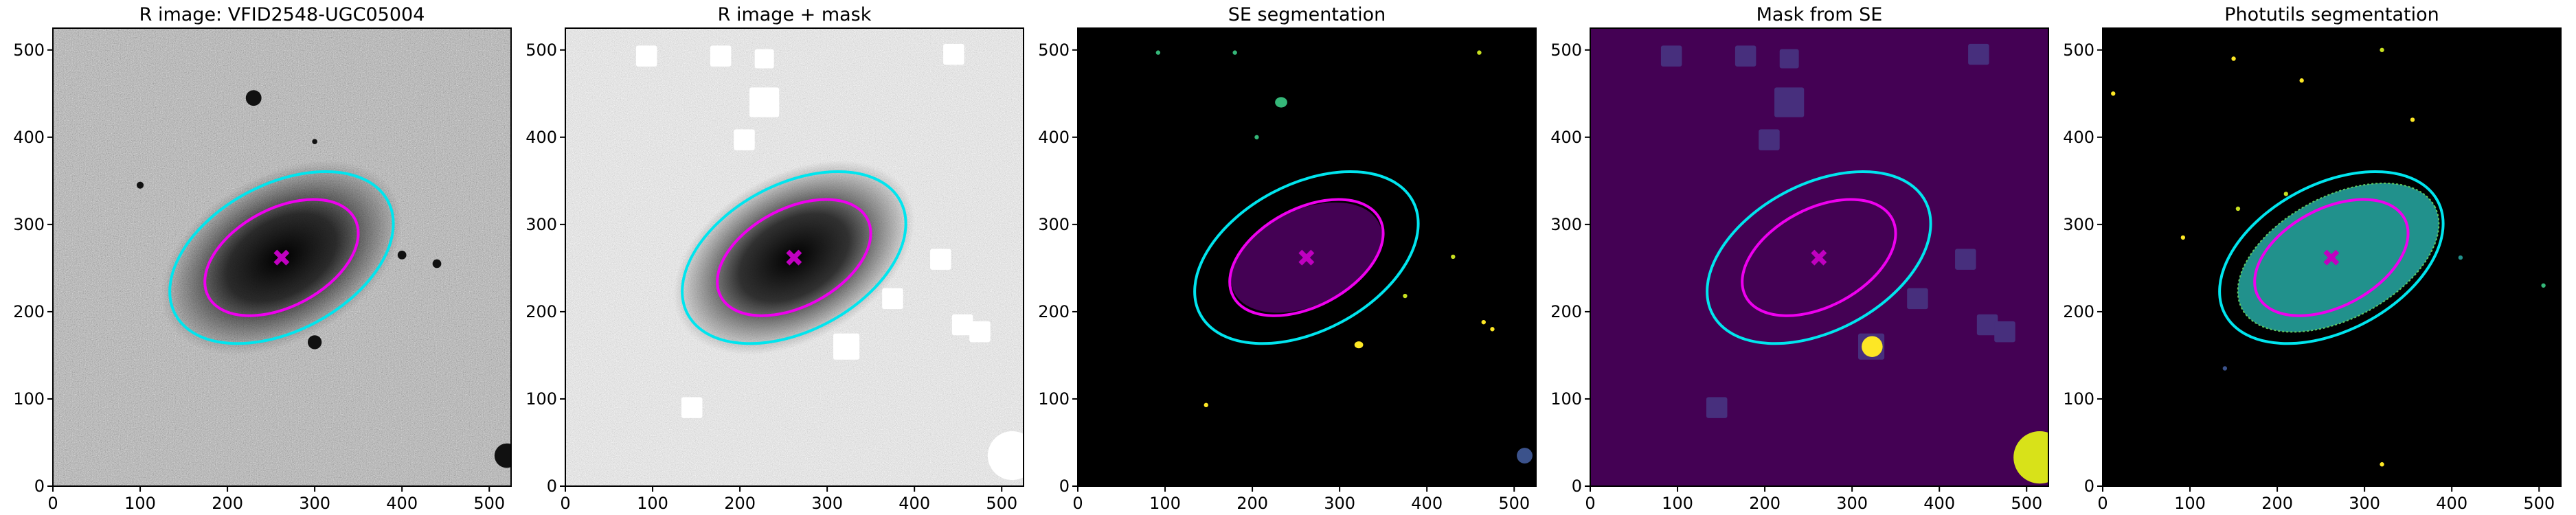 This screenshot has width=2576, height=515. What do you see at coordinates (282, 14) in the screenshot?
I see `panel-title: R image: VFID2548-UGC05004` at bounding box center [282, 14].